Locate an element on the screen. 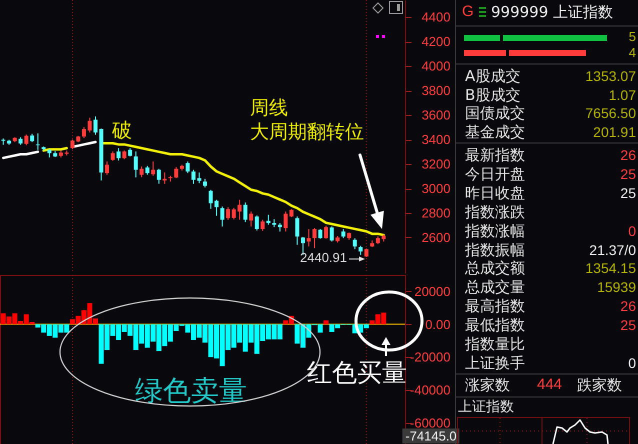 This screenshot has width=638, height=444. text: 21.37/0 is located at coordinates (612, 250).